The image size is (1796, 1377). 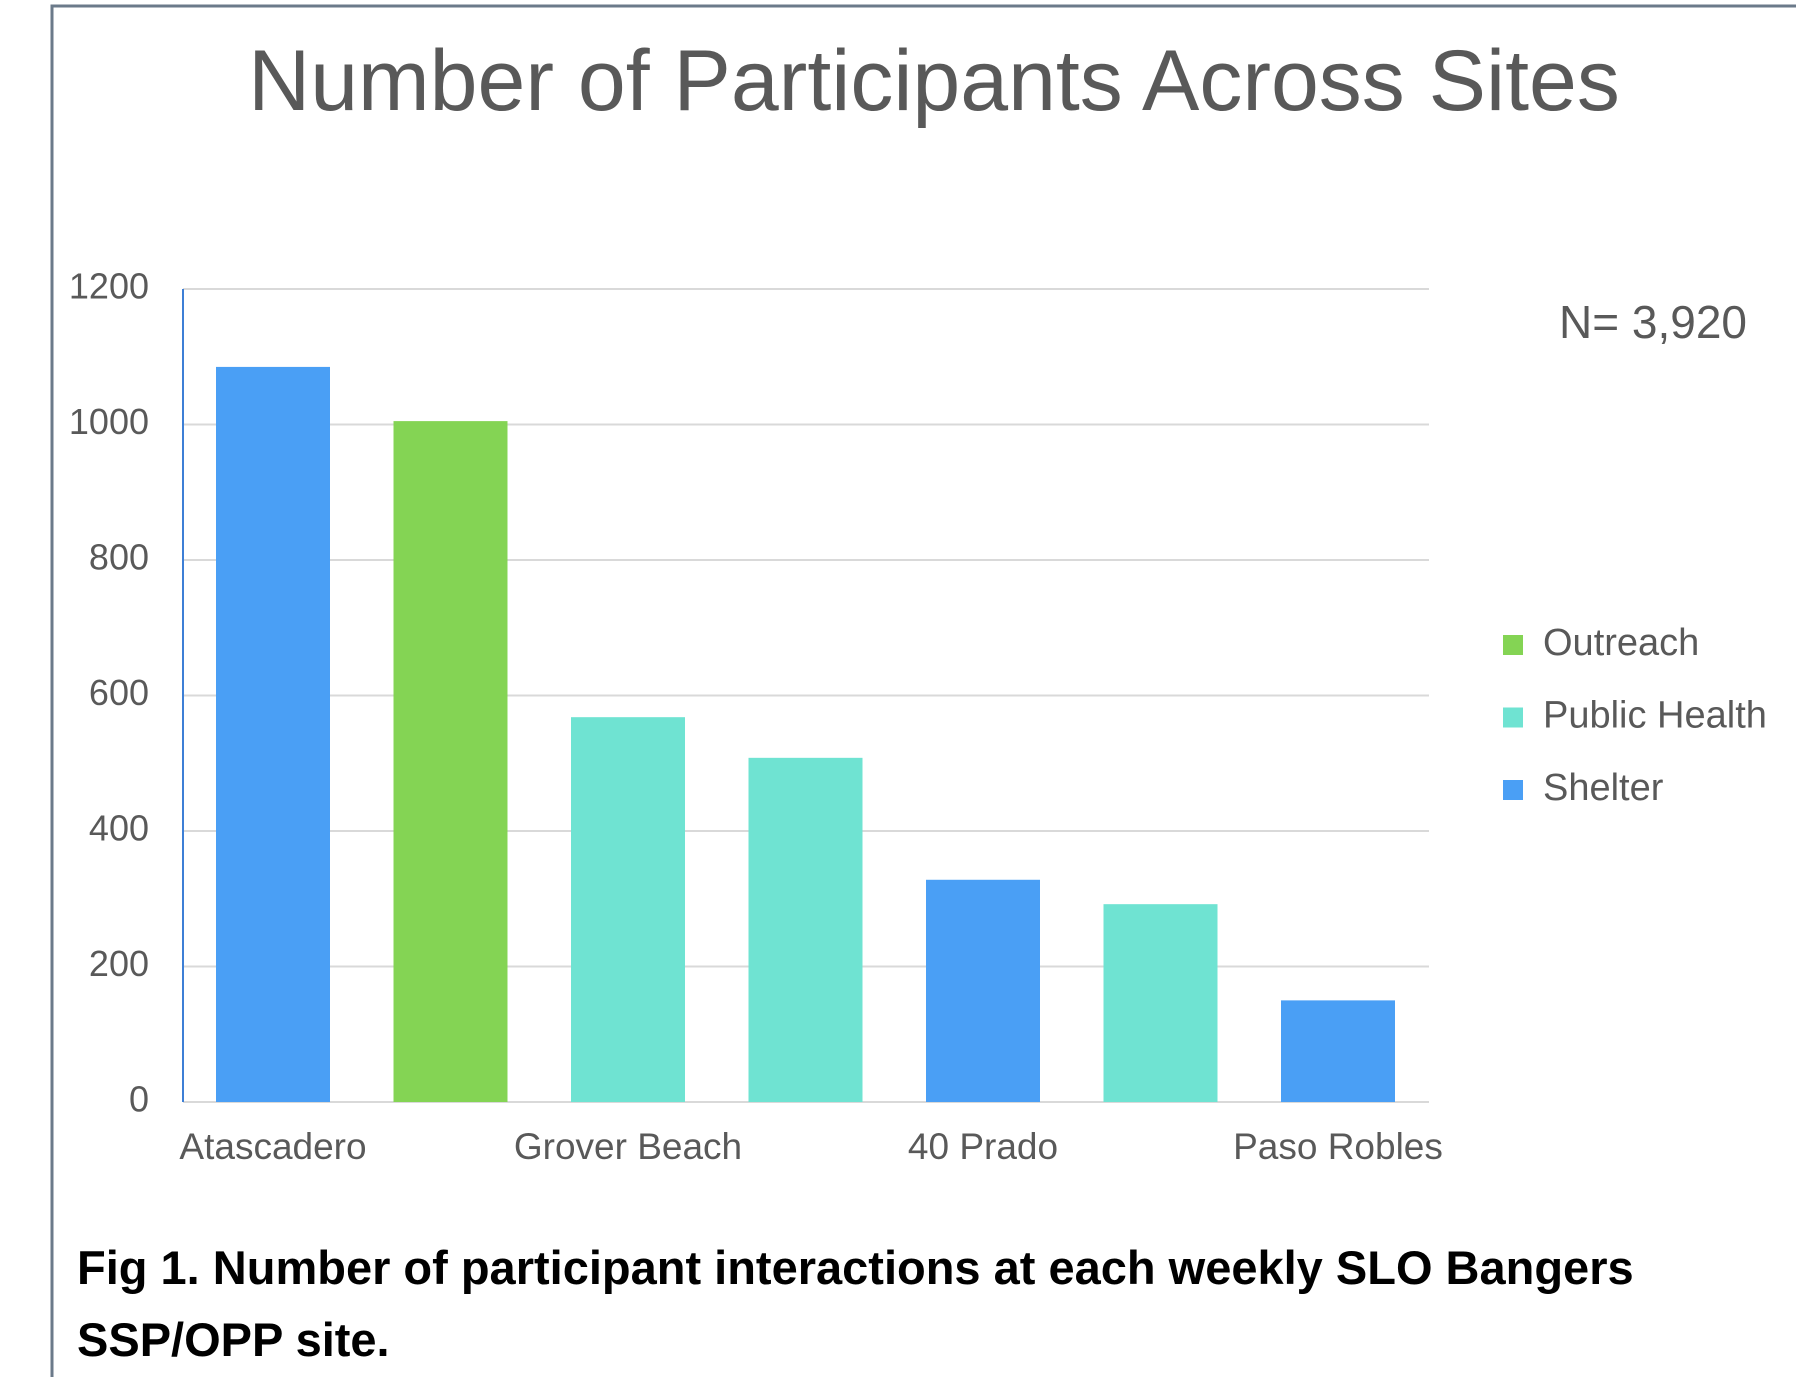 I want to click on annotation: N= 3,920, so click(x=1653, y=322).